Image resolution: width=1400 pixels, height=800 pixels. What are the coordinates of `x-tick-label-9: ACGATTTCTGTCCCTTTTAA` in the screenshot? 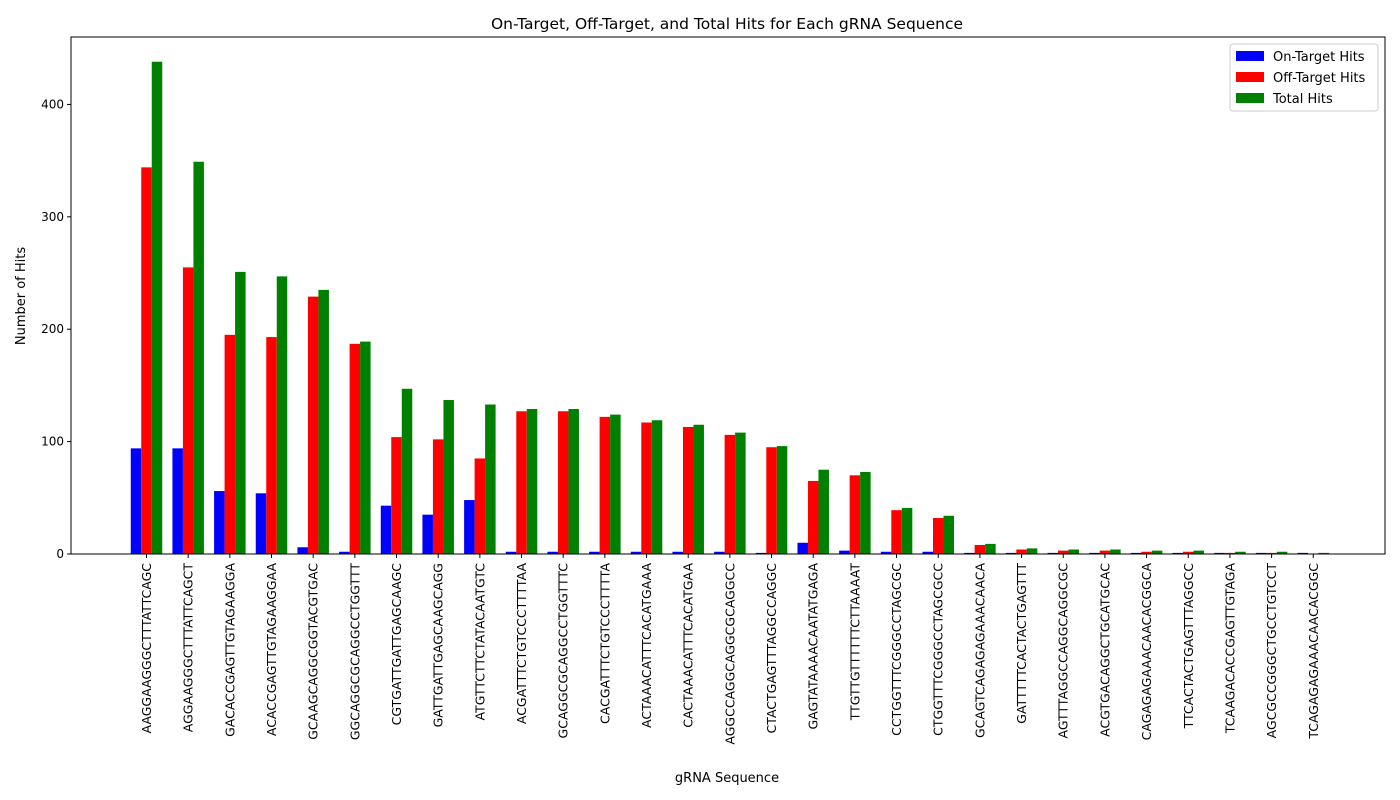 It's located at (521, 644).